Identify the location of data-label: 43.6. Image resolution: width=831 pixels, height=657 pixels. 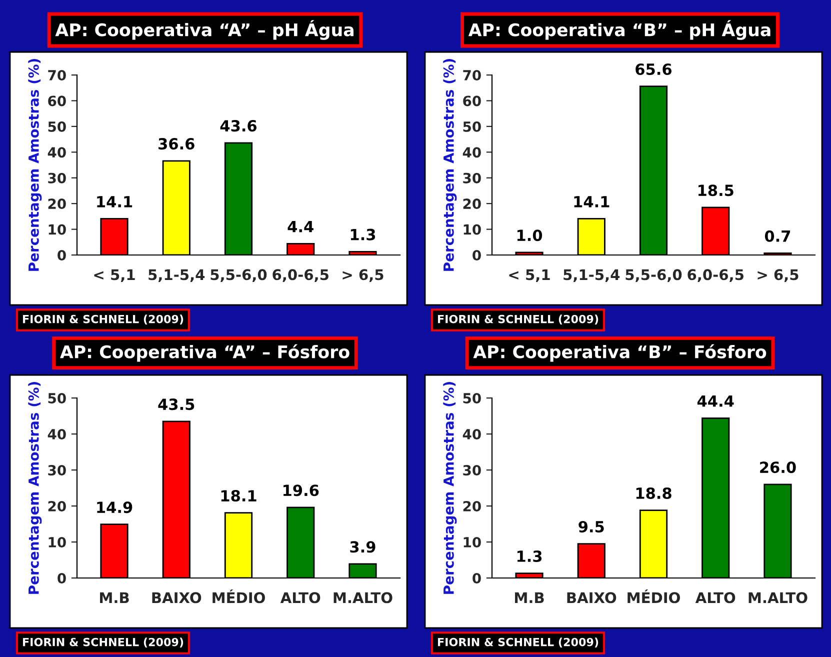
(238, 126).